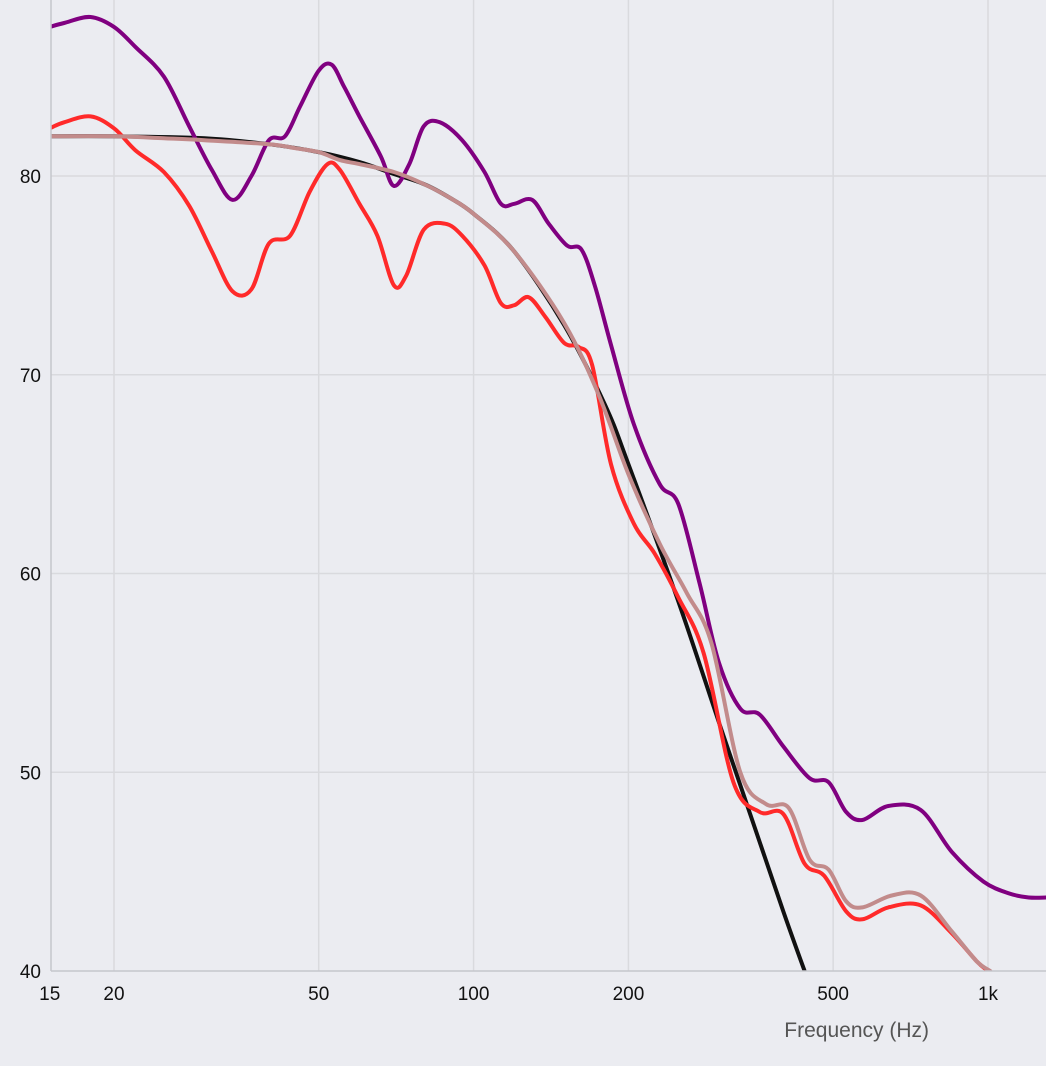  I want to click on x-tick-label: 100, so click(474, 994).